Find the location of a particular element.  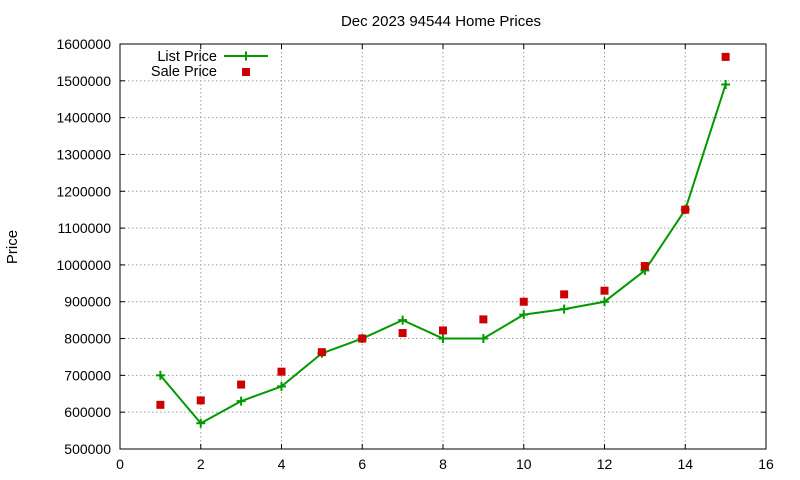

legend: List Price Sale Price is located at coordinates (209, 64).